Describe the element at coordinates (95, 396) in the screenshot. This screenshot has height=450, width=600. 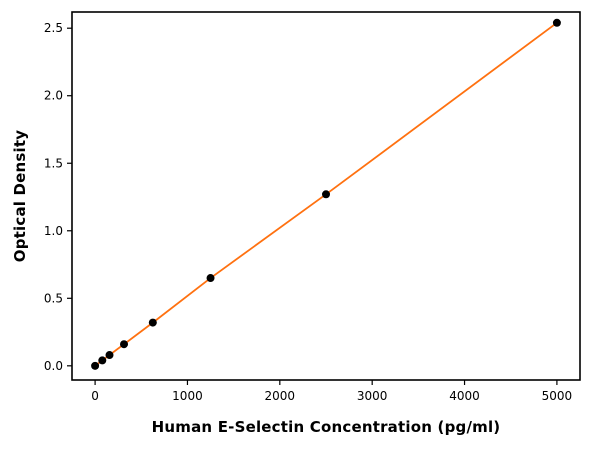
I see `x-tick-label: 0` at that location.